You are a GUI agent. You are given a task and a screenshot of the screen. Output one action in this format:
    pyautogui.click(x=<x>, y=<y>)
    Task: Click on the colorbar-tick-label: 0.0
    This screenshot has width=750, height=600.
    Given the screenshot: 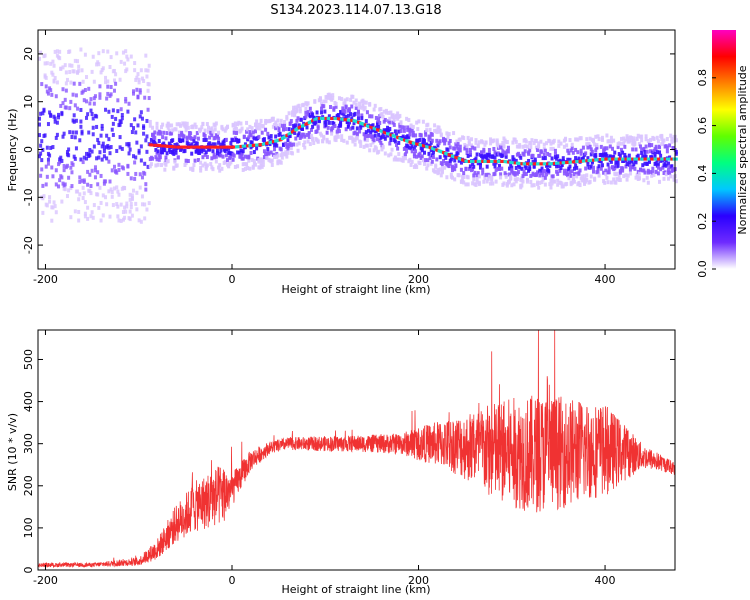 What is the action you would take?
    pyautogui.click(x=702, y=269)
    